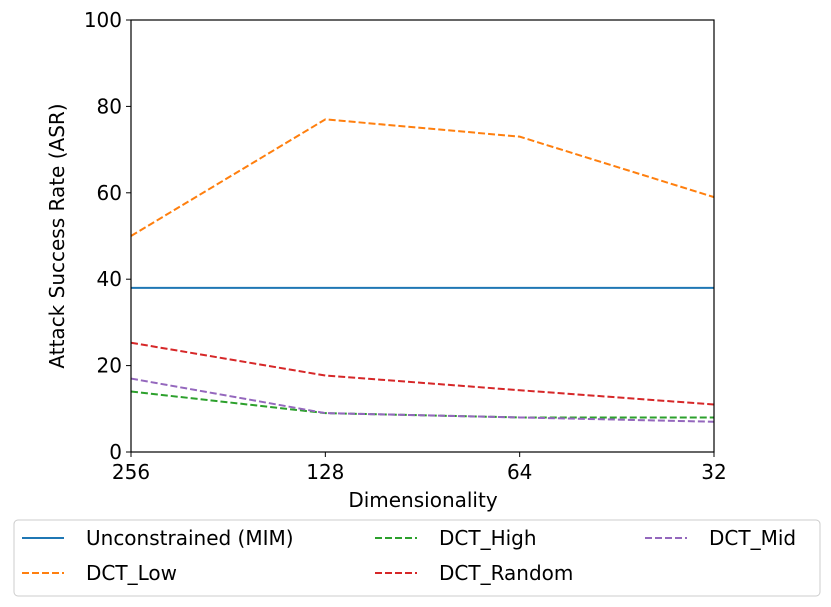 The height and width of the screenshot is (607, 831). I want to click on y-tick-label: 100, so click(103, 20).